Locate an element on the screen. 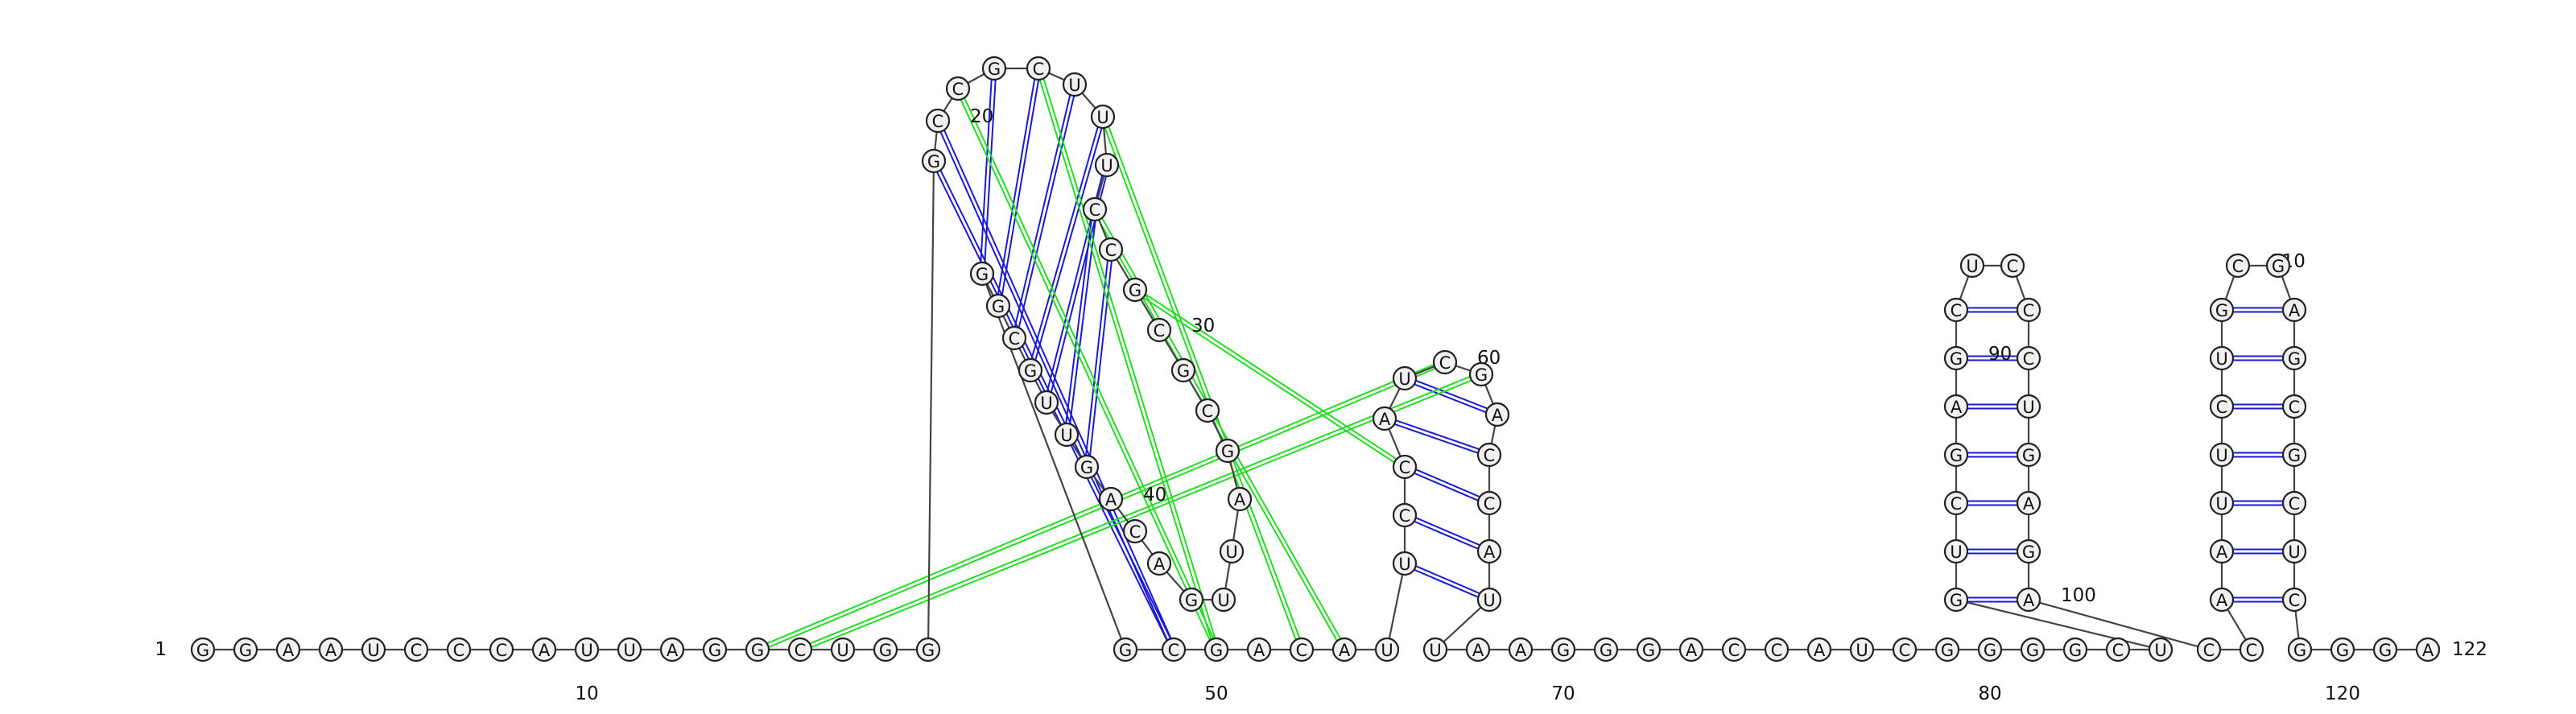  position-number: 120 is located at coordinates (2342, 693).